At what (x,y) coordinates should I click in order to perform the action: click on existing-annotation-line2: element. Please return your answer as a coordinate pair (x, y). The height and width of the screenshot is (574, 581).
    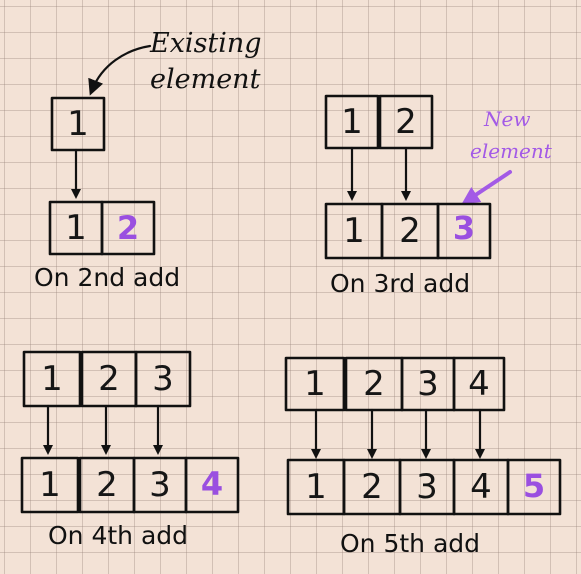
    Looking at the image, I should click on (205, 79).